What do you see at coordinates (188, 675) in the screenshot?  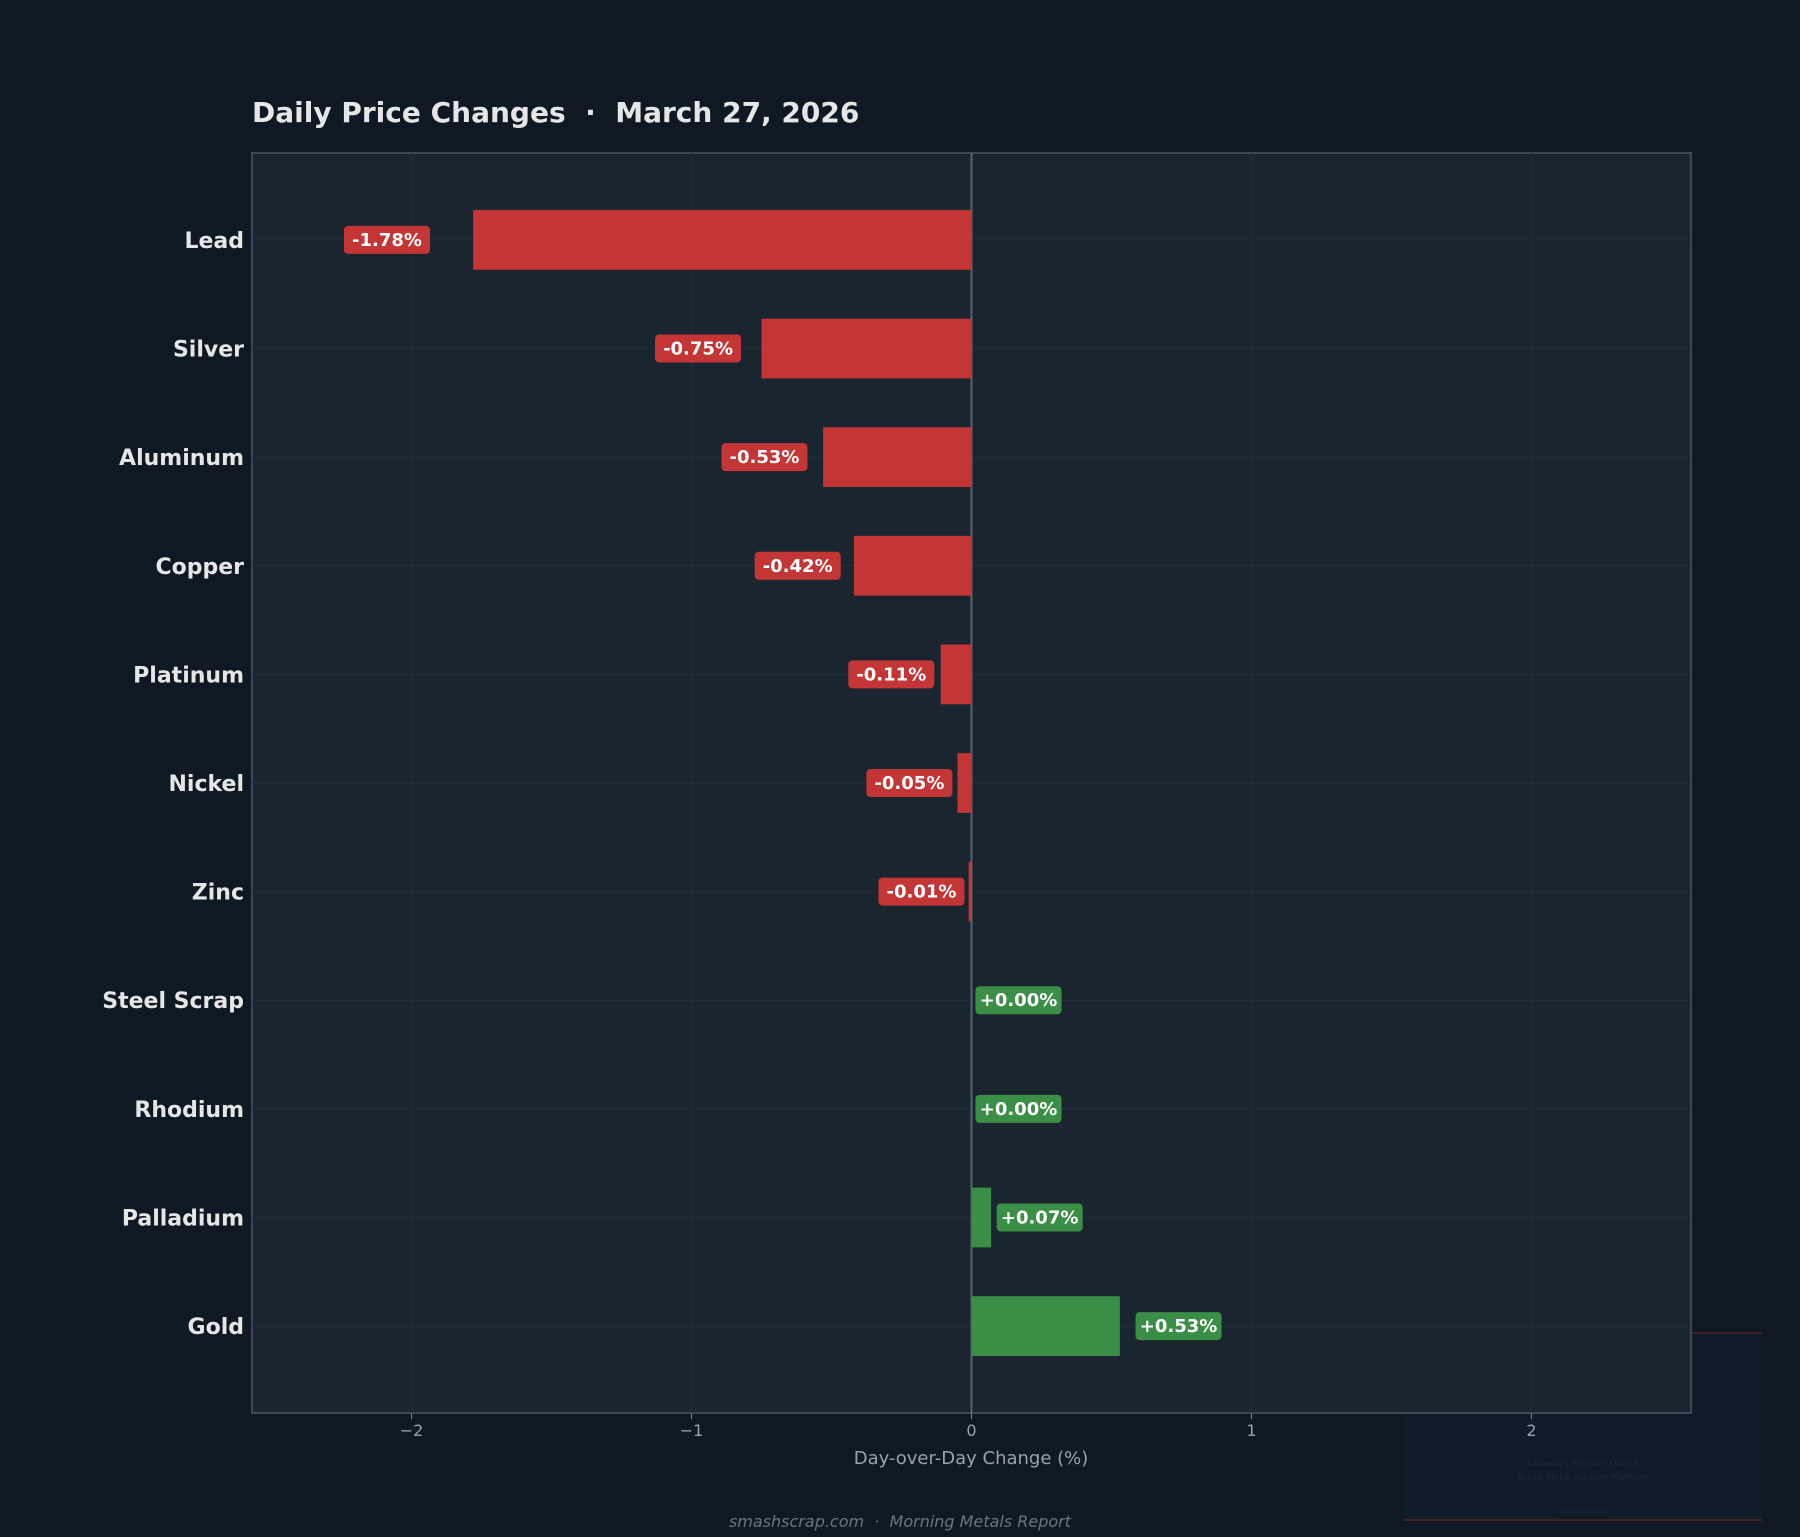 I see `y-tick-label: Platinum` at bounding box center [188, 675].